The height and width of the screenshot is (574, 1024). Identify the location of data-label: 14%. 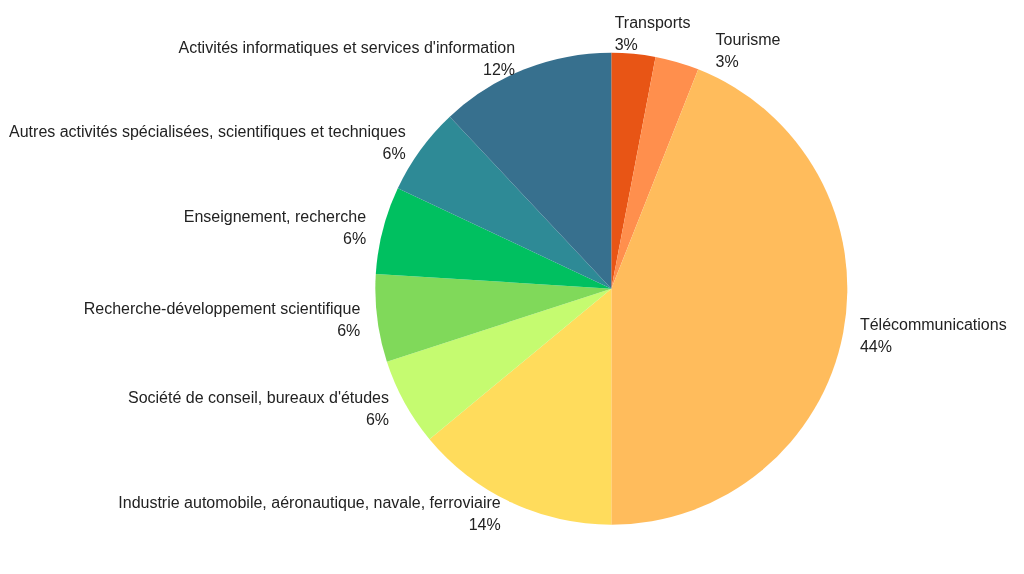
(484, 524).